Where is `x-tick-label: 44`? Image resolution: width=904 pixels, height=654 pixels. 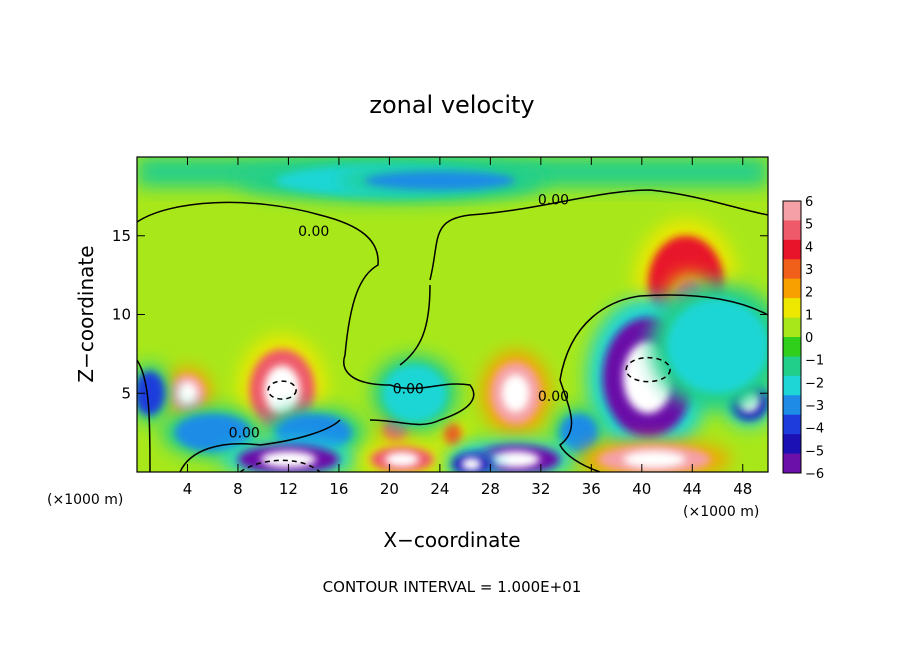 x-tick-label: 44 is located at coordinates (692, 489).